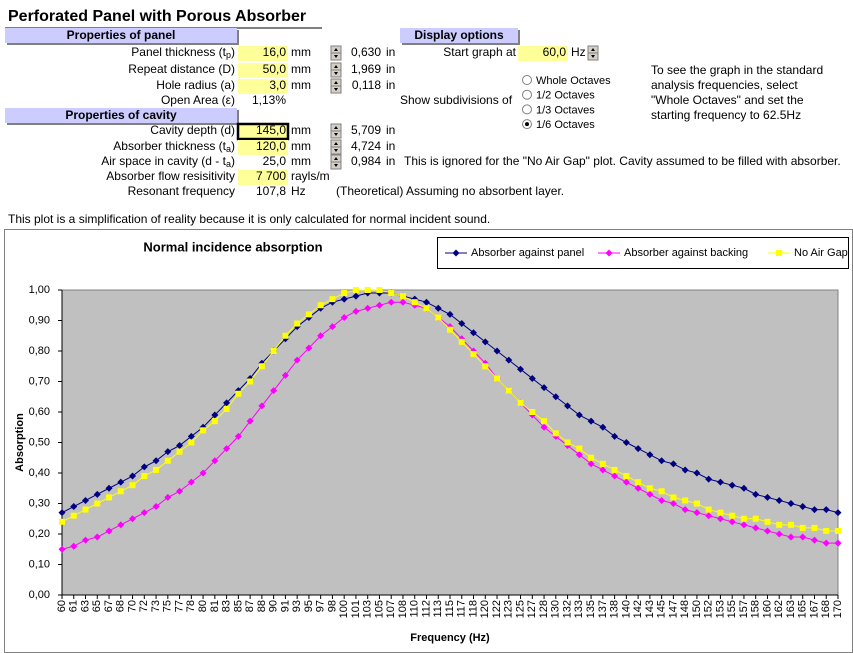 Image resolution: width=853 pixels, height=653 pixels. What do you see at coordinates (297, 606) in the screenshot?
I see `x-tick-label: 93` at bounding box center [297, 606].